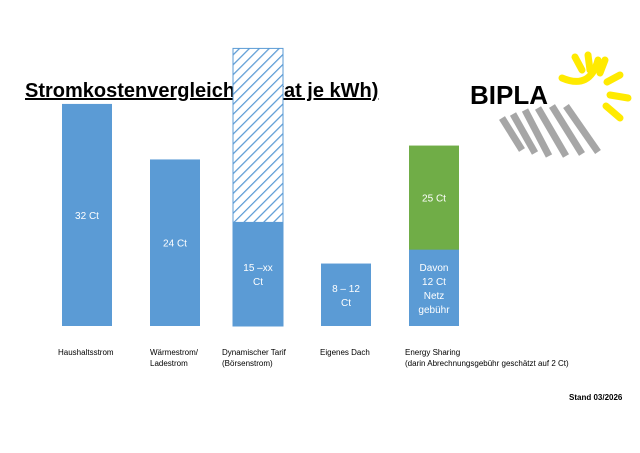 Image resolution: width=640 pixels, height=453 pixels. I want to click on logo-panels, so click(550, 131).